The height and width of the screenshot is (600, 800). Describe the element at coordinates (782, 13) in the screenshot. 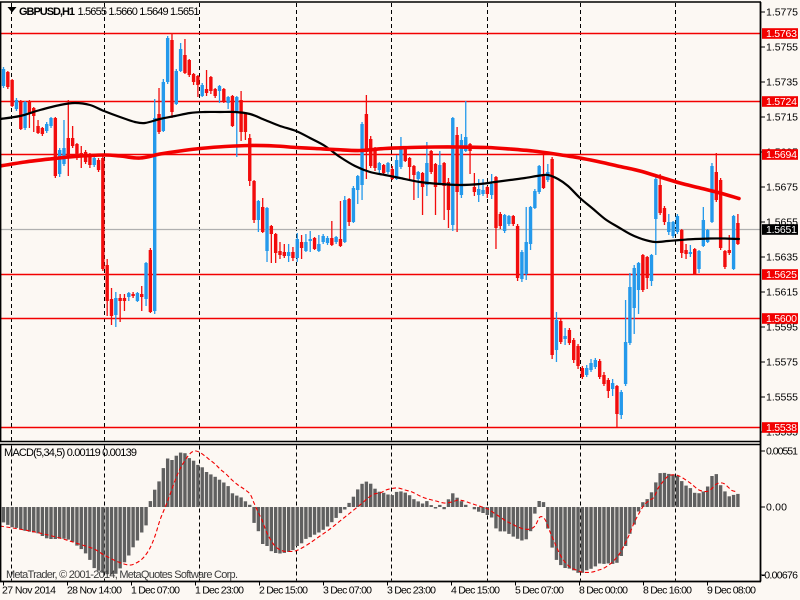

I see `svg-text: 1.5775` at that location.